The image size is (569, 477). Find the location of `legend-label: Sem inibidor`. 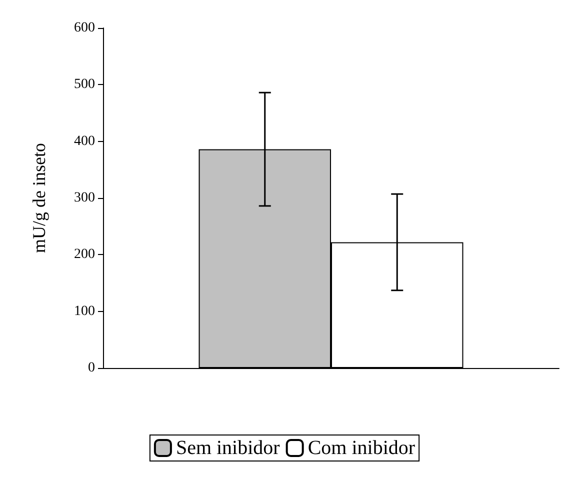

legend-label: Sem inibidor is located at coordinates (228, 448).